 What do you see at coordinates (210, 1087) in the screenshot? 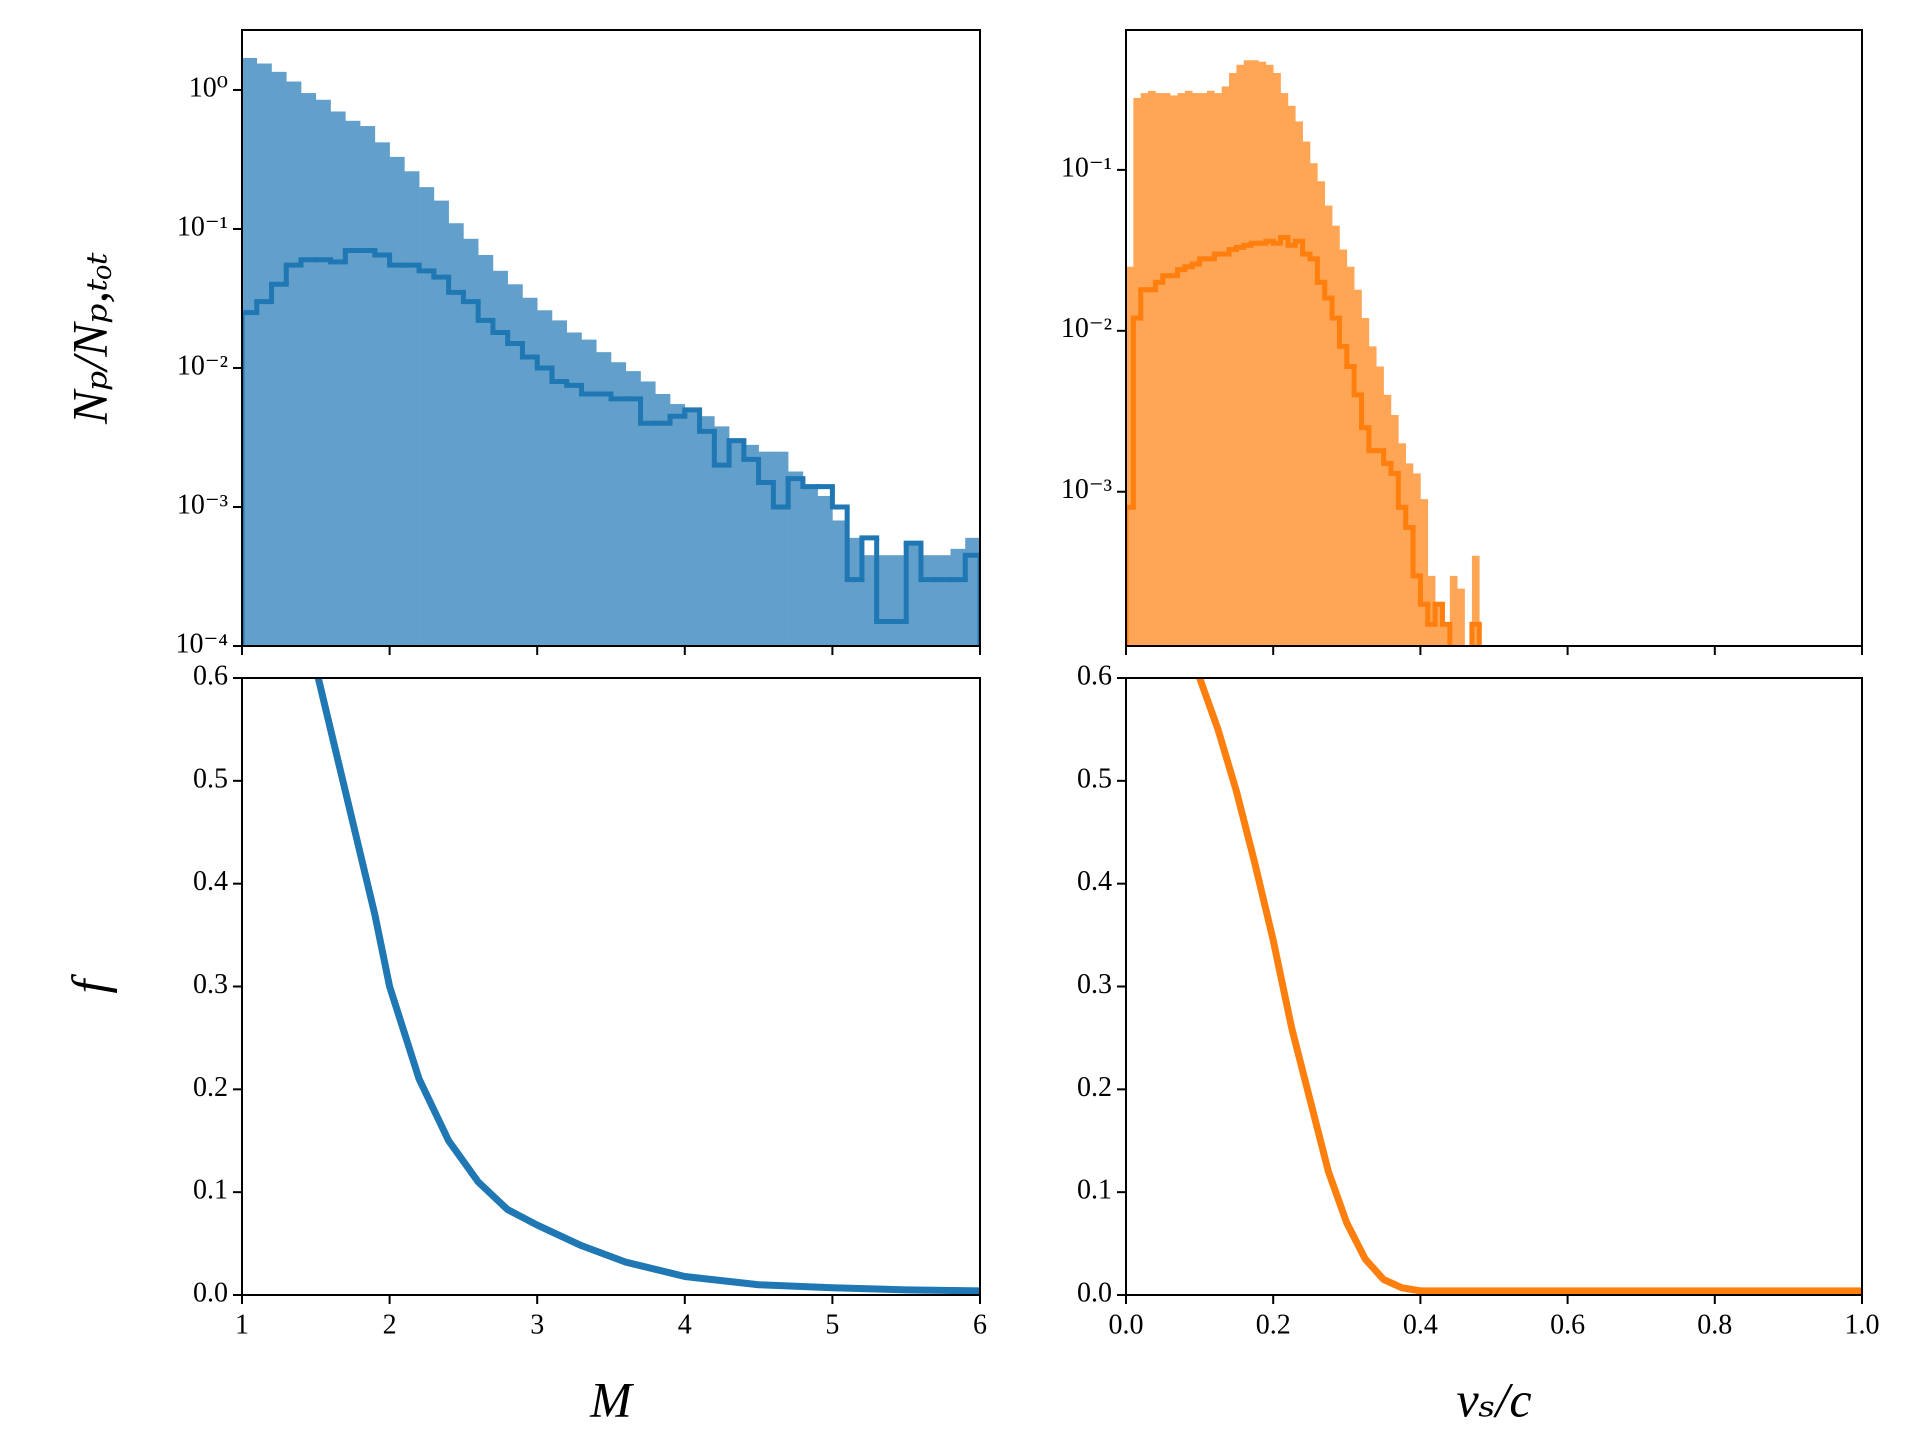
I see `y-tick-label: 0.2` at bounding box center [210, 1087].